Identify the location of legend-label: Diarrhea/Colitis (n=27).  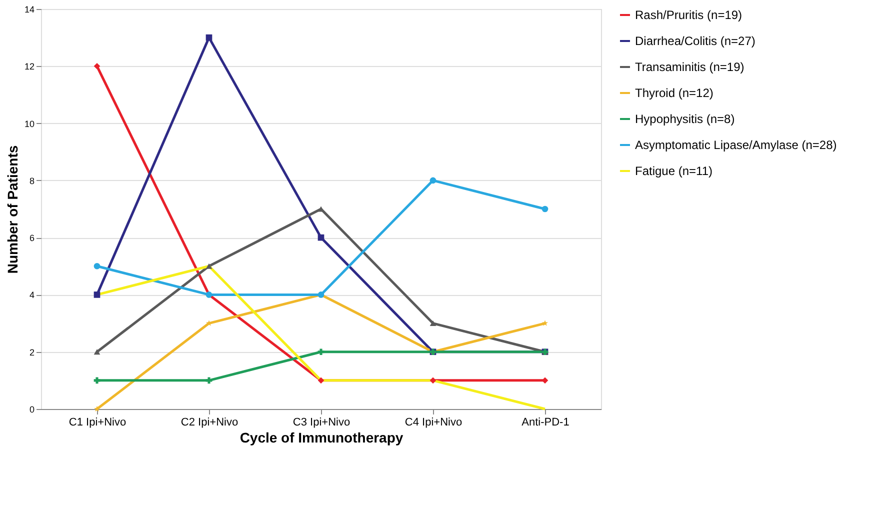
(695, 41).